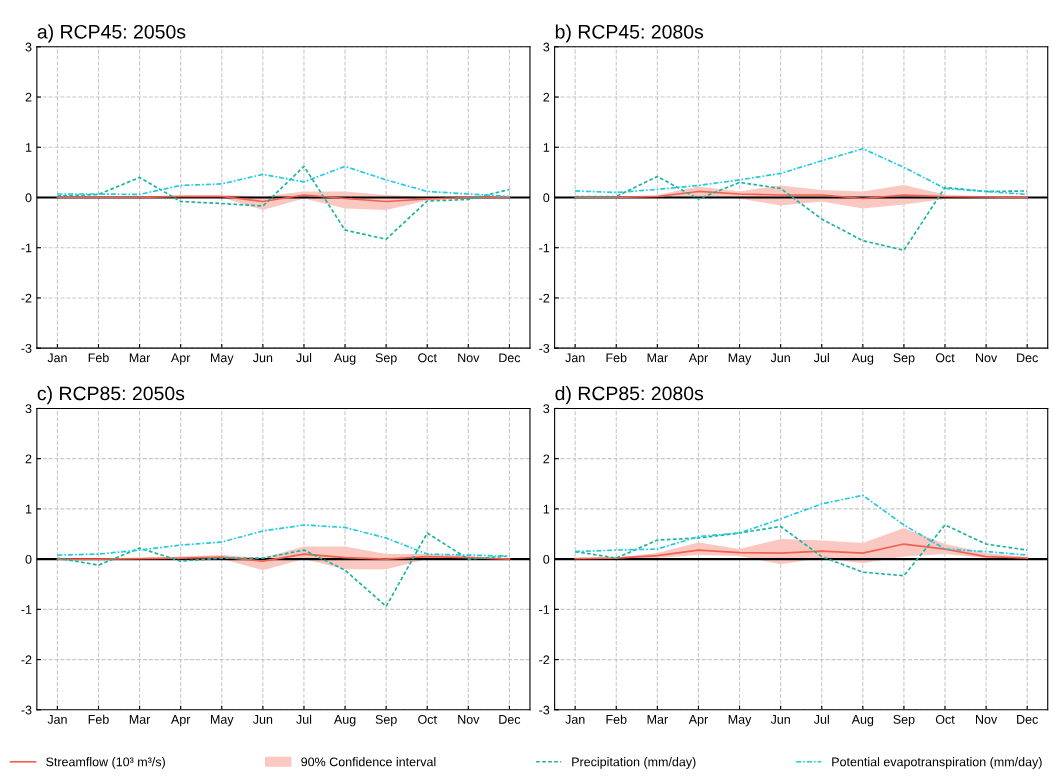 The width and height of the screenshot is (1053, 780). What do you see at coordinates (937, 763) in the screenshot?
I see `legend-label: Potential evapotranspiration (mm/day)` at bounding box center [937, 763].